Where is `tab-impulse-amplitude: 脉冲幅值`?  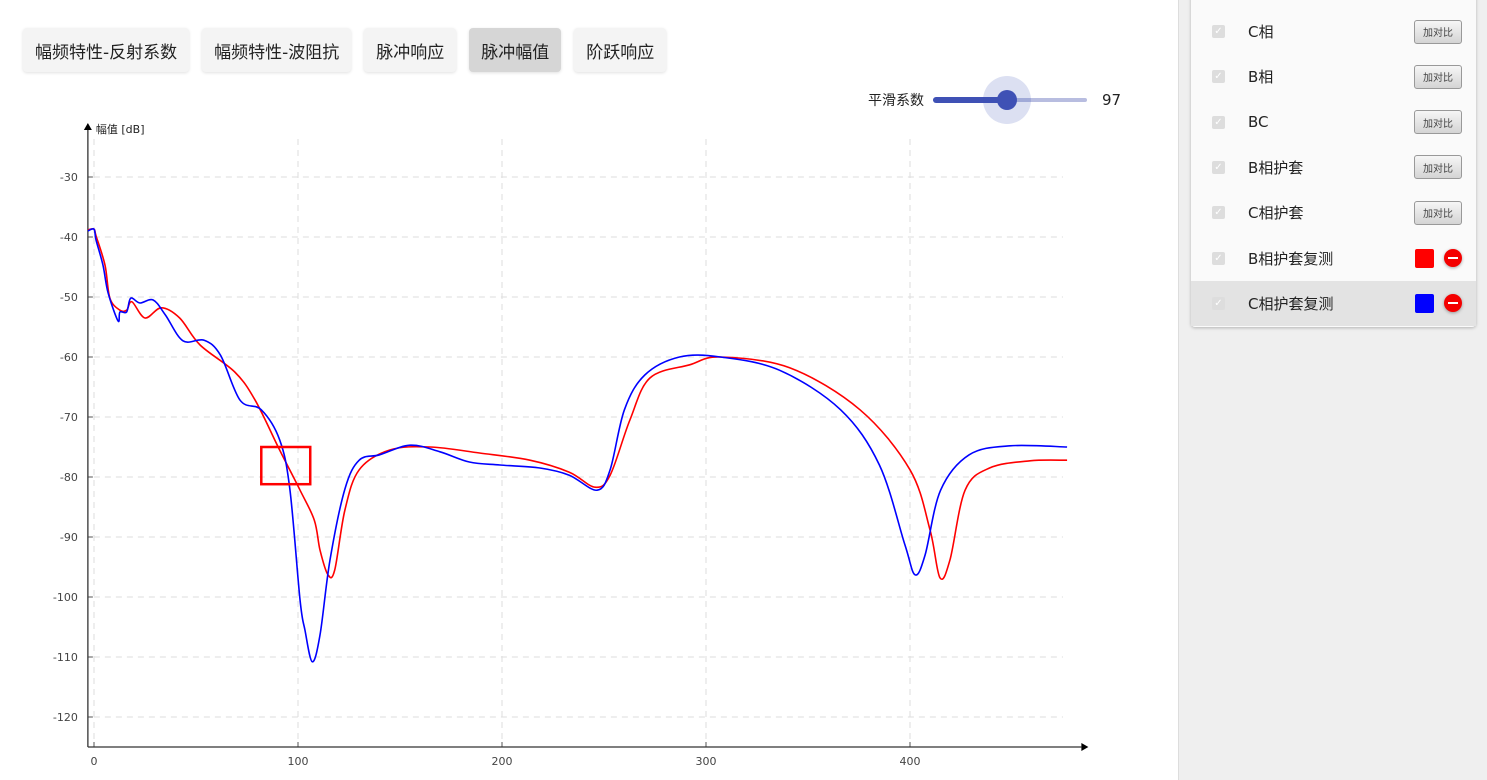 tab-impulse-amplitude: 脉冲幅值 is located at coordinates (515, 50).